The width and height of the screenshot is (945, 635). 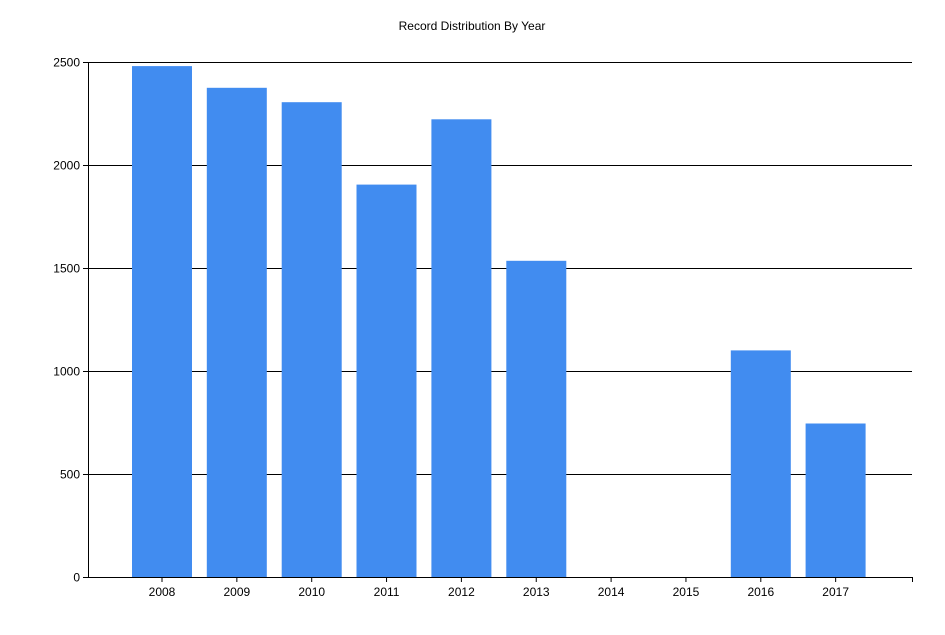 I want to click on x-tick-label: 2012, so click(x=461, y=592).